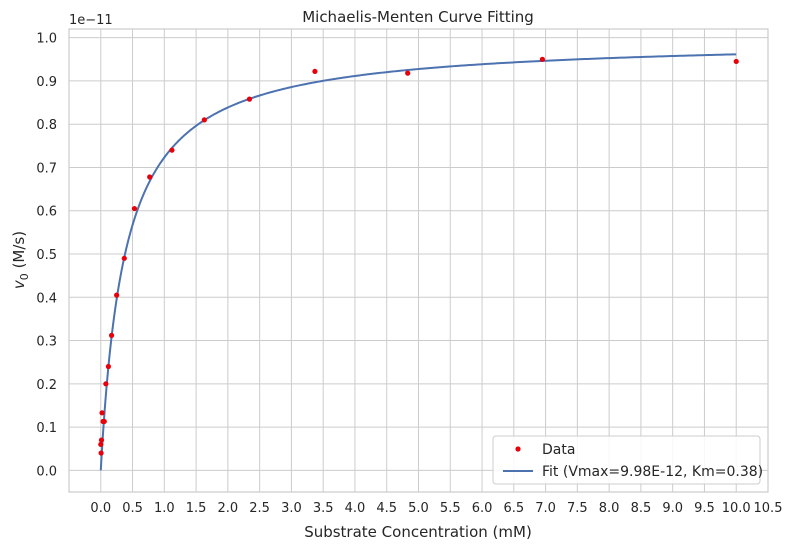  I want to click on x-tick-label: 7.0, so click(545, 508).